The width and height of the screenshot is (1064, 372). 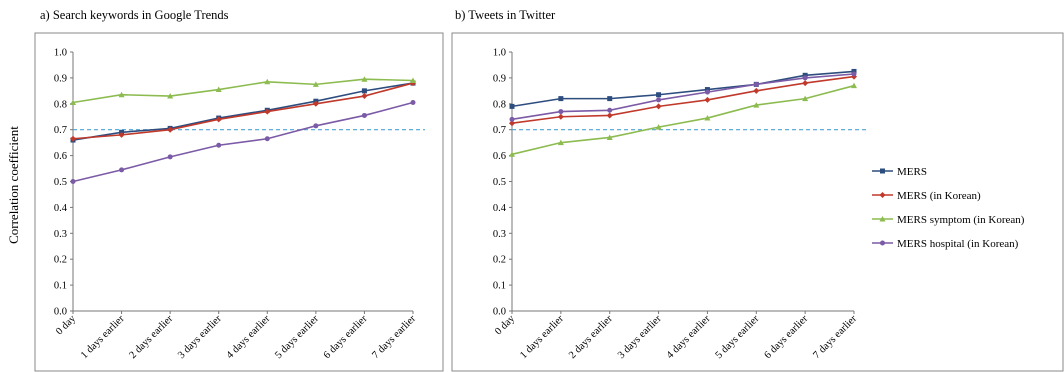 What do you see at coordinates (60, 260) in the screenshot?
I see `panel-a-y-tick-label: 0.2` at bounding box center [60, 260].